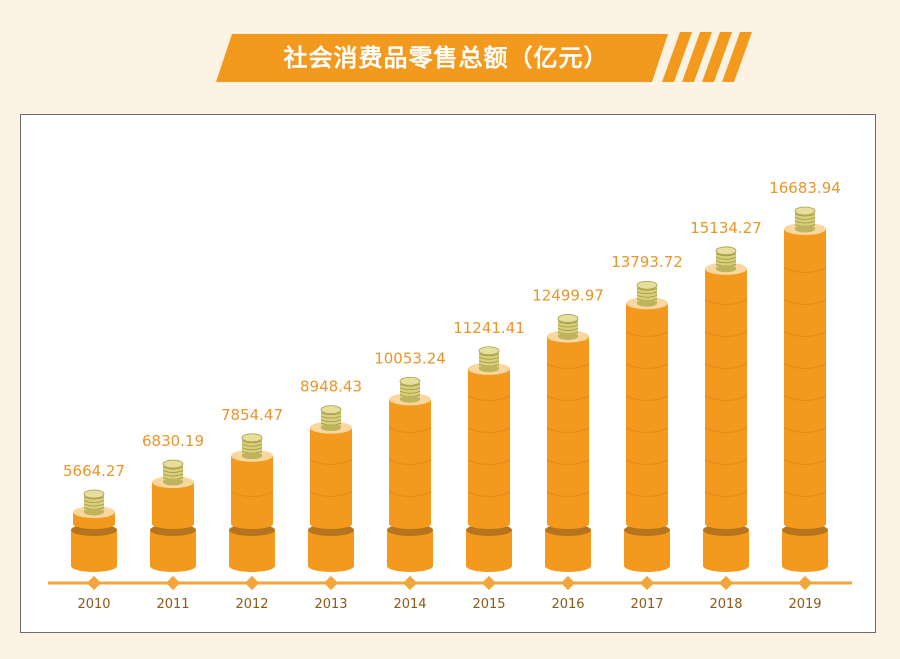  Describe the element at coordinates (446, 58) in the screenshot. I see `chart-title: 社会消费品零售总额（亿元）` at that location.